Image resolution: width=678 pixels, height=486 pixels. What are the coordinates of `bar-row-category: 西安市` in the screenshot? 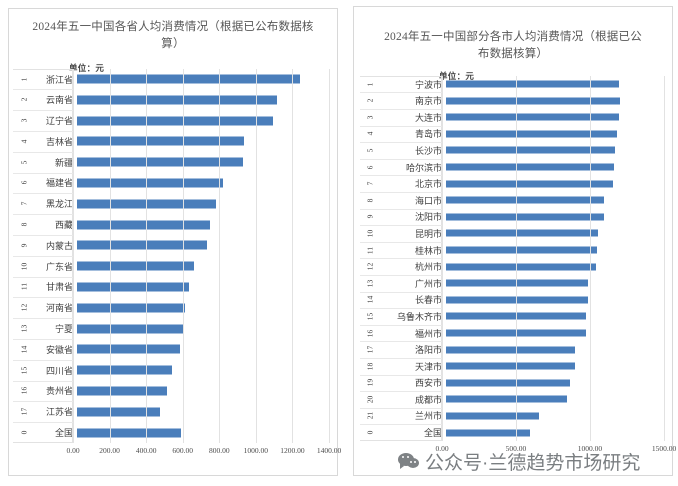 It's located at (428, 383).